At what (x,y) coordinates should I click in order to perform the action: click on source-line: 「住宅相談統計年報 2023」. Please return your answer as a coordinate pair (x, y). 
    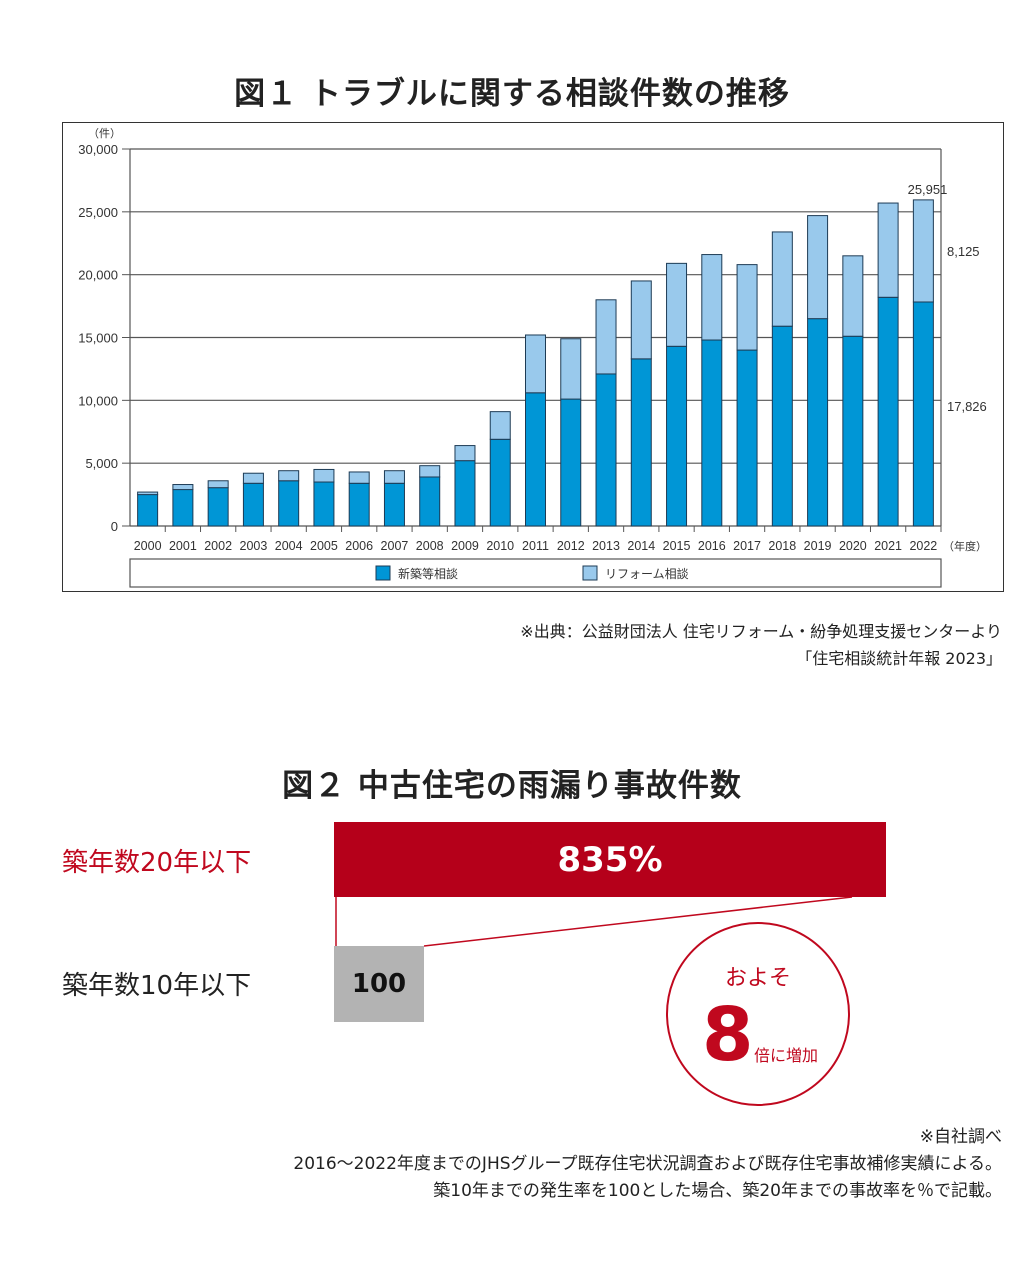
    Looking at the image, I should click on (899, 658).